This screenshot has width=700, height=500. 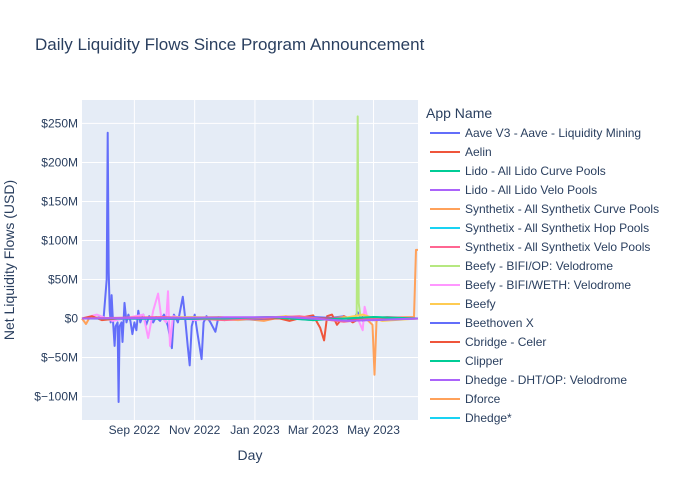 What do you see at coordinates (9, 260) in the screenshot?
I see `y-axis-title: Net Liquidity Flows (USD)` at bounding box center [9, 260].